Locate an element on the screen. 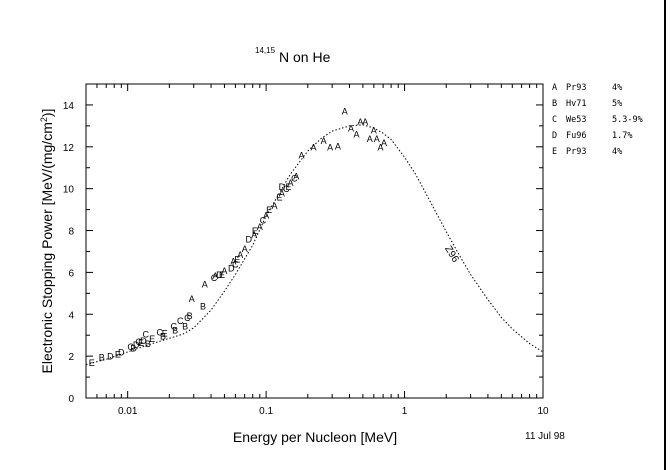 The height and width of the screenshot is (470, 670). y-axis-label-prefix: Electronic Stopping Power [MeV/(mg/cm is located at coordinates (47, 247).